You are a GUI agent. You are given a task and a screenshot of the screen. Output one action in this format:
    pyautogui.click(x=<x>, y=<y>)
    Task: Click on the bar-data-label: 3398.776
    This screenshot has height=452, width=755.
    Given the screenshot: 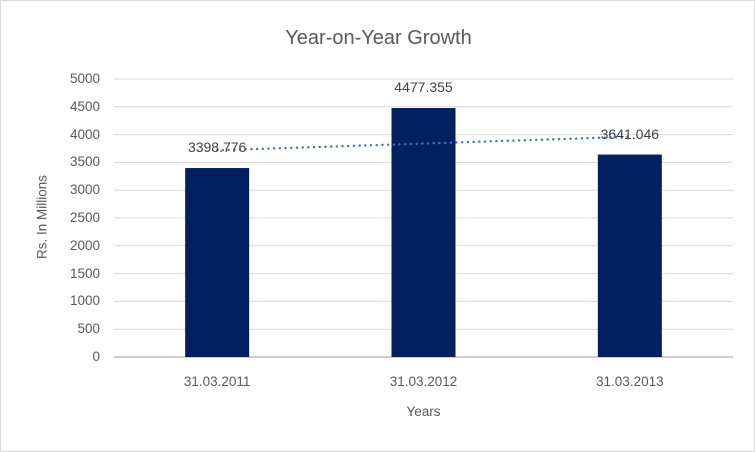 What is the action you would take?
    pyautogui.click(x=217, y=147)
    